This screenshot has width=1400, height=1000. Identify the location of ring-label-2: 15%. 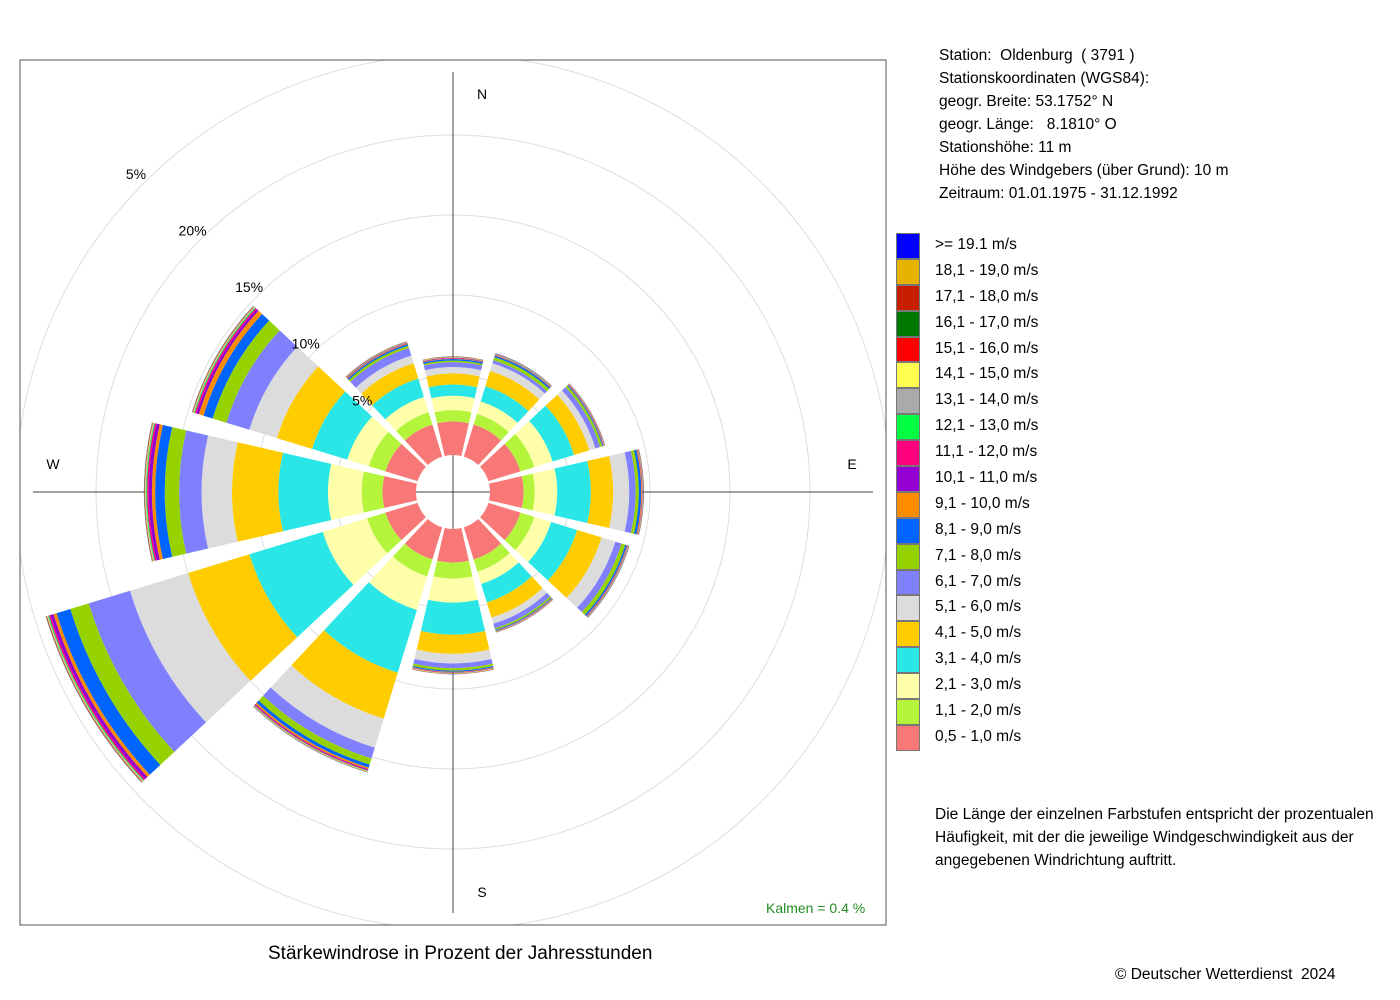
(249, 287).